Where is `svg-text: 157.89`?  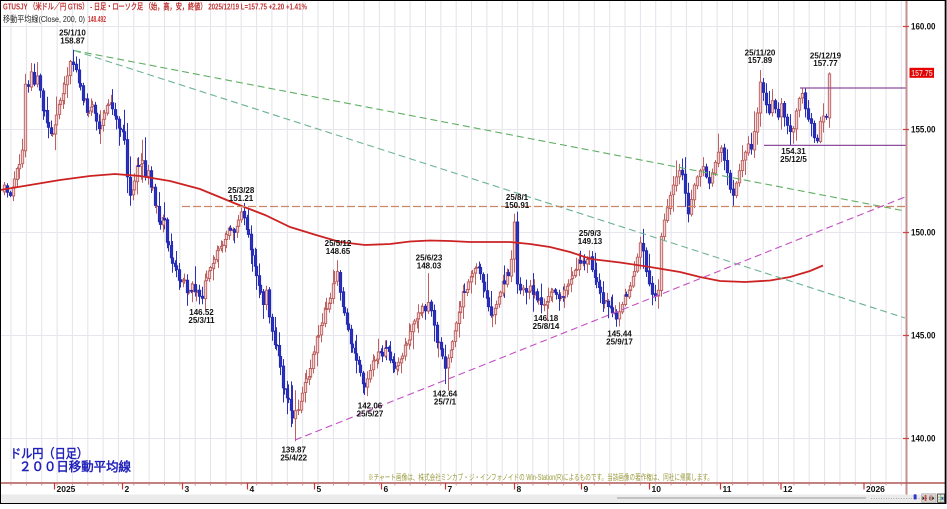 svg-text: 157.89 is located at coordinates (760, 60).